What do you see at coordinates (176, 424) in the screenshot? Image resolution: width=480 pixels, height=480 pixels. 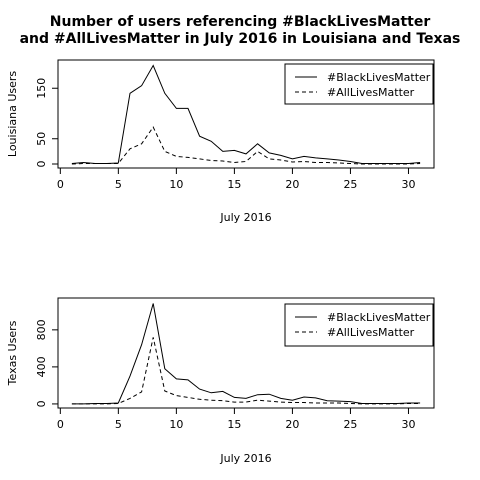 I see `texas-x-tick-label: 10` at bounding box center [176, 424].